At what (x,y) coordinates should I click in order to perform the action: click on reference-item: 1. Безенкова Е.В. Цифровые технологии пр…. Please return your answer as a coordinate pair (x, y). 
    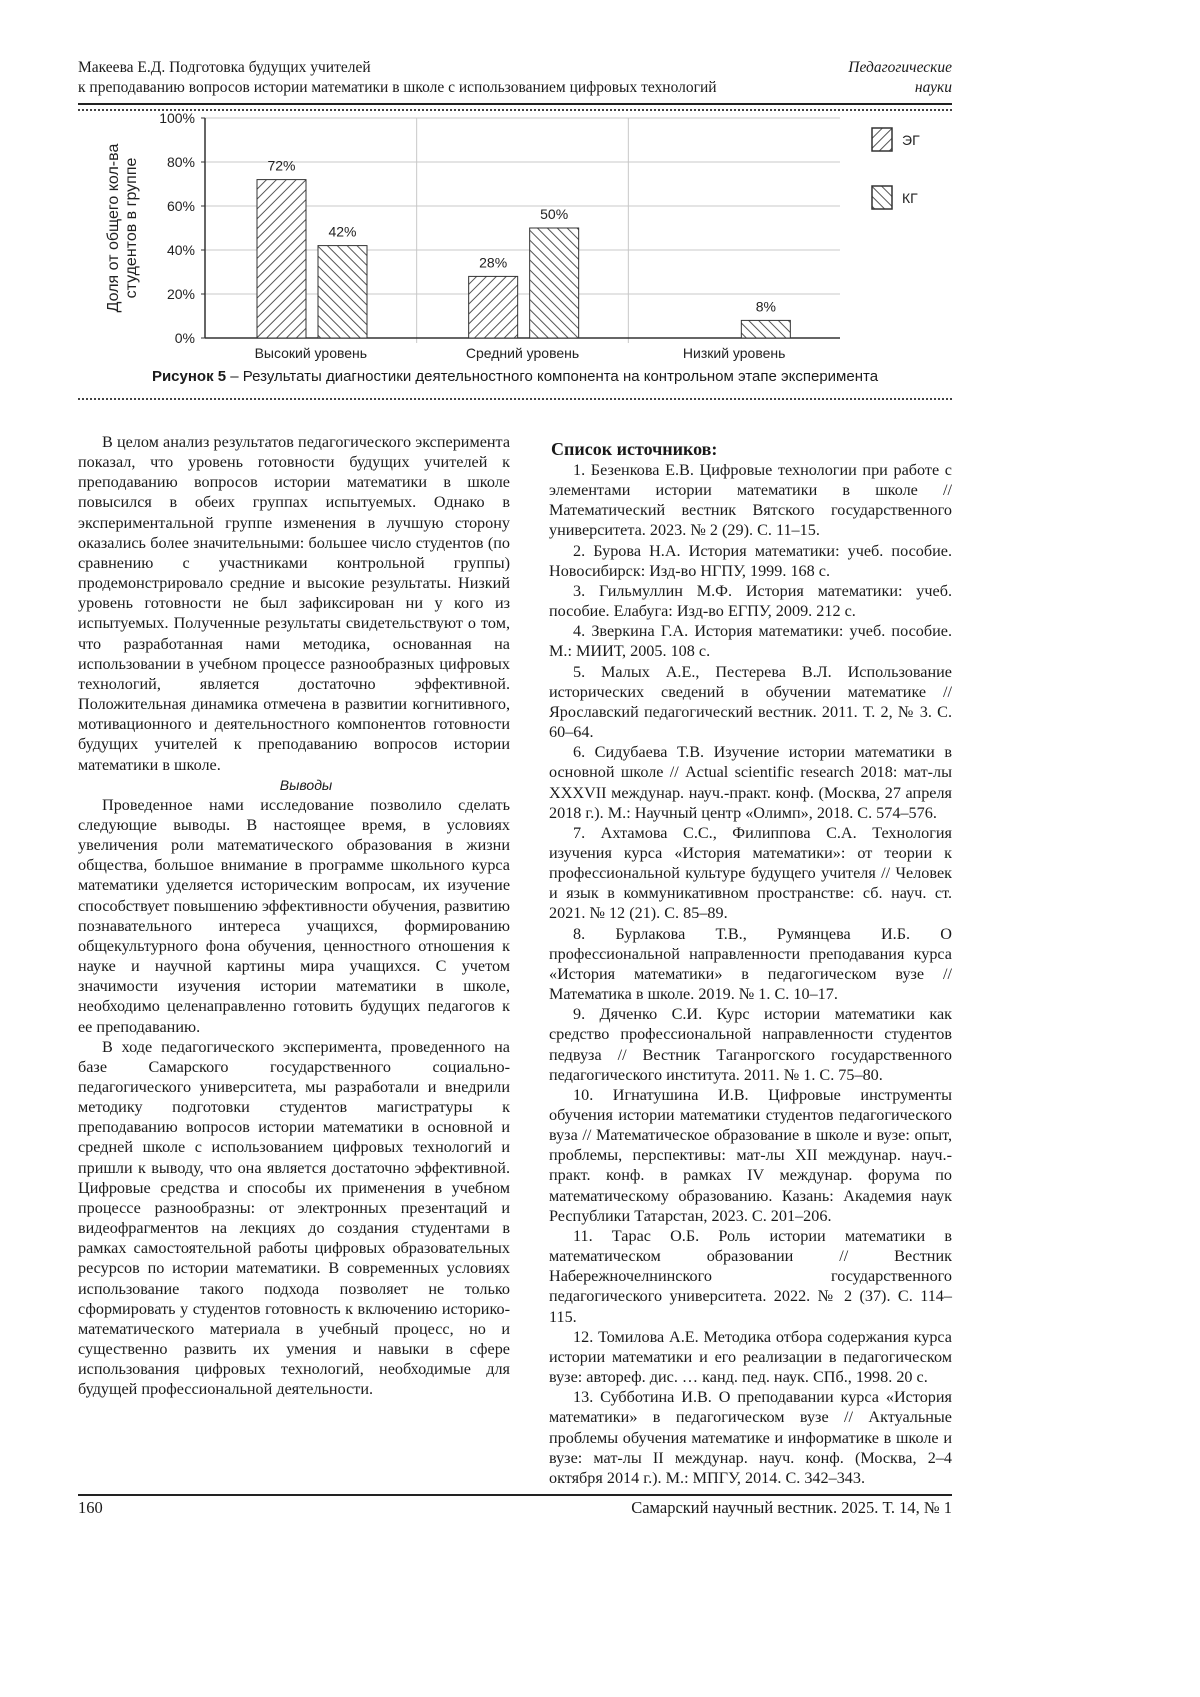
    Looking at the image, I should click on (750, 500).